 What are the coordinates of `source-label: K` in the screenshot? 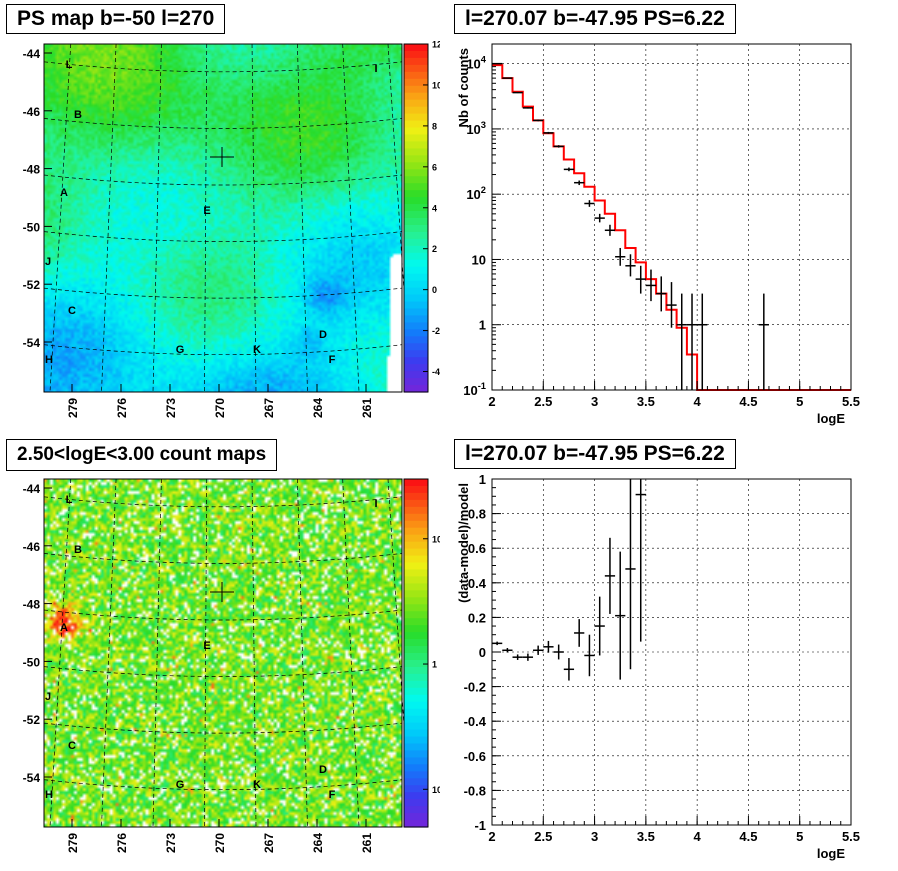 It's located at (257, 350).